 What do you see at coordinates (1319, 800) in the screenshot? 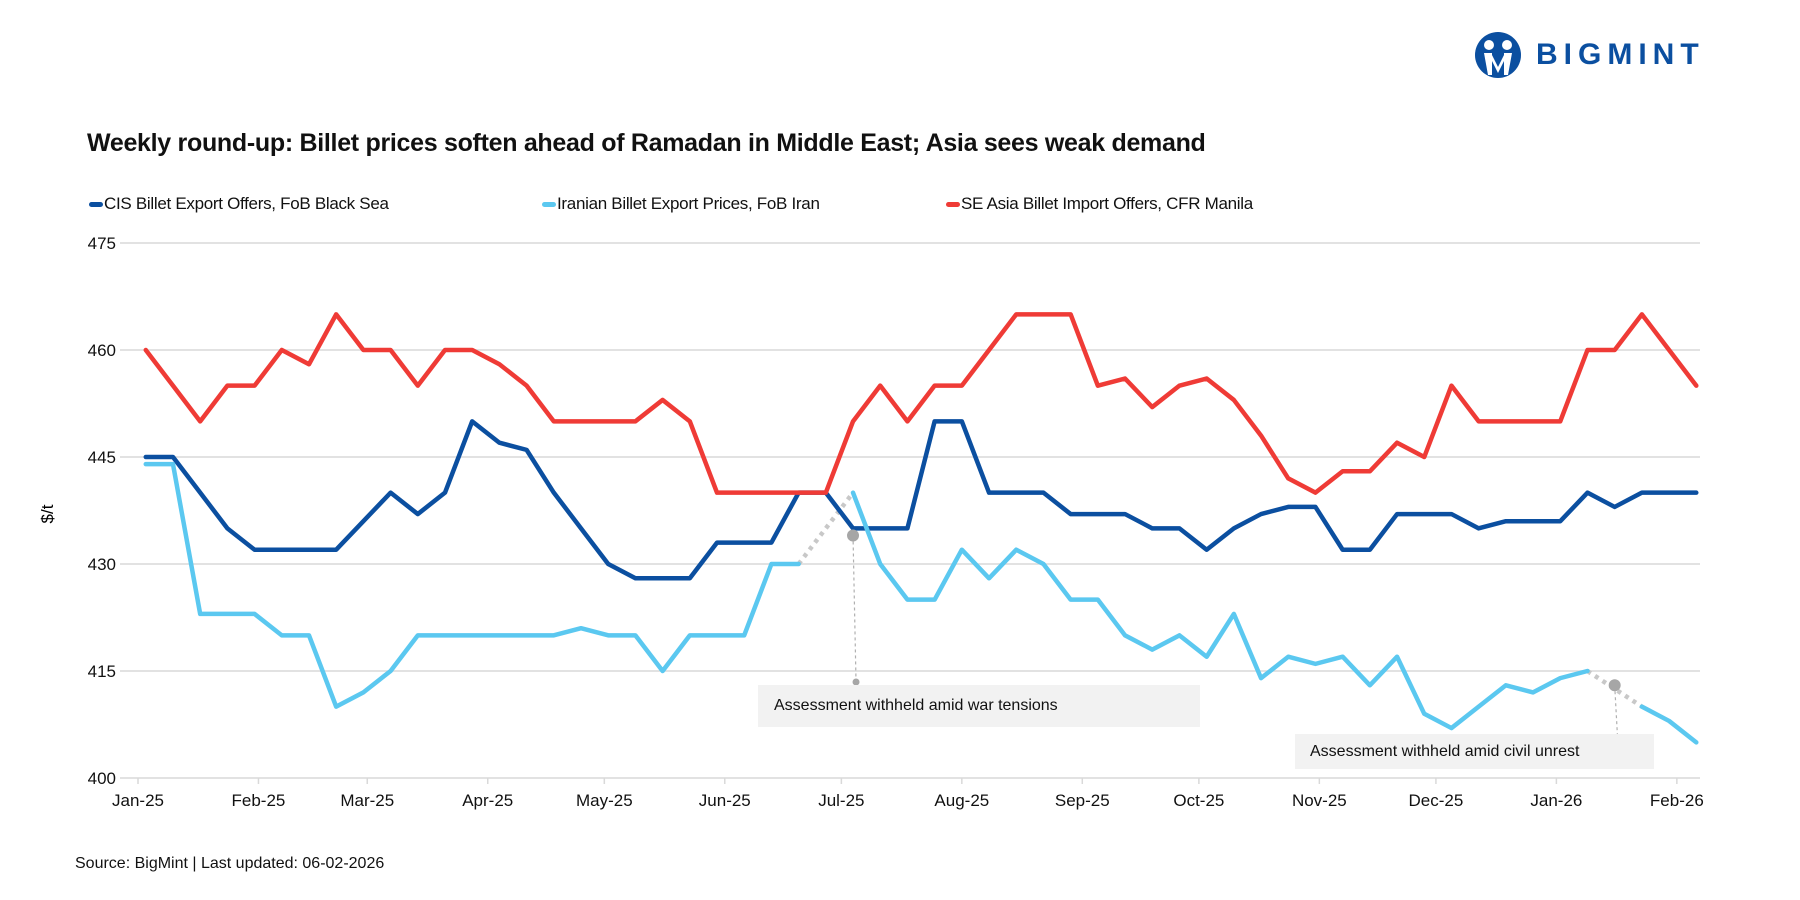
I see `x-tick-label: Nov-25` at bounding box center [1319, 800].